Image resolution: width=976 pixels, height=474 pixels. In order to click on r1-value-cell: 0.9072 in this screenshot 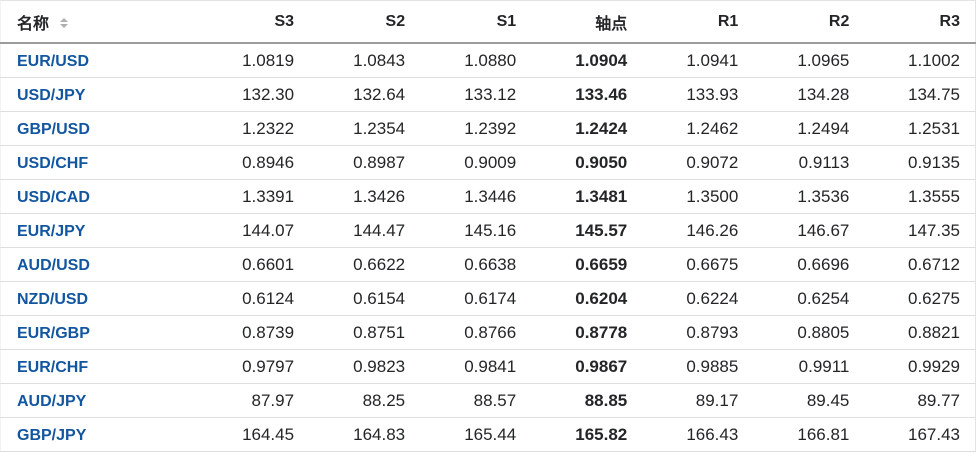, I will do `click(698, 162)`.